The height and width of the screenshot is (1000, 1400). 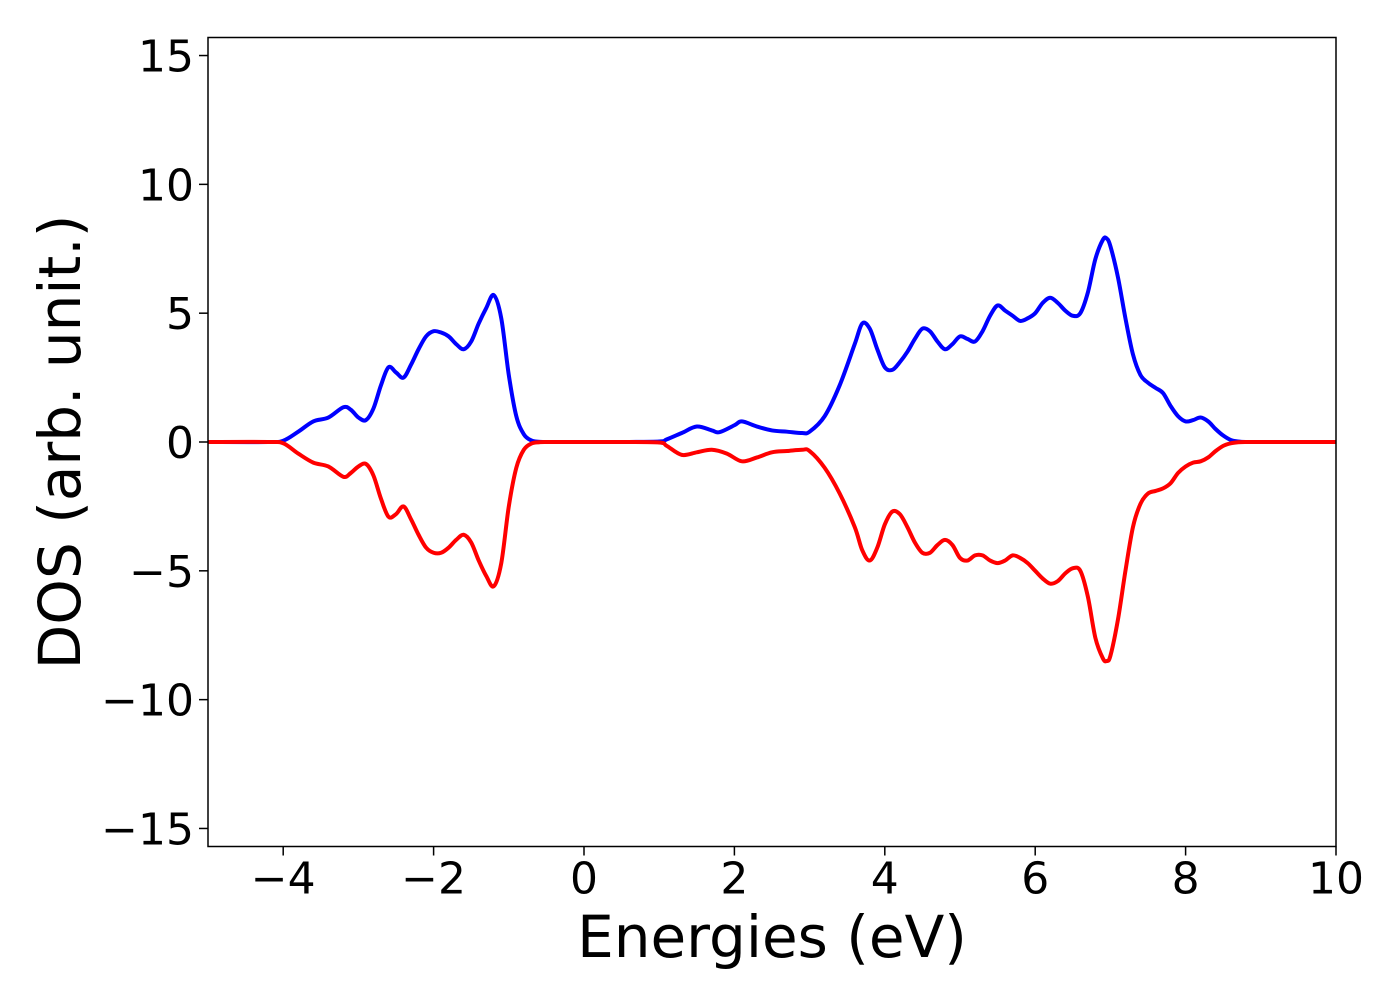 I want to click on y-tick-label: 15, so click(x=166, y=57).